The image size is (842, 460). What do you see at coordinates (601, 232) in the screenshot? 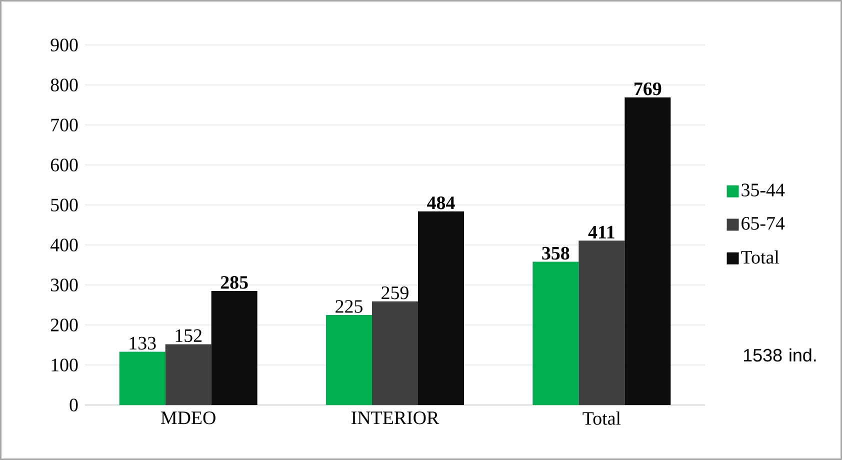
I see `data-label: 411` at bounding box center [601, 232].